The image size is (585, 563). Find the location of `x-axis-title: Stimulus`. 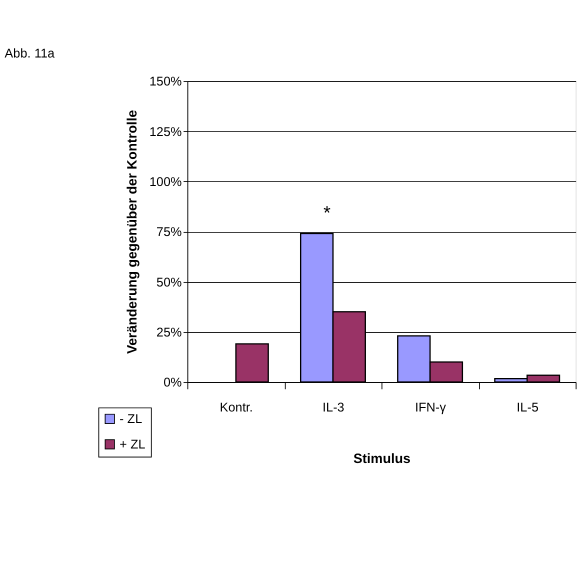

x-axis-title: Stimulus is located at coordinates (382, 458).